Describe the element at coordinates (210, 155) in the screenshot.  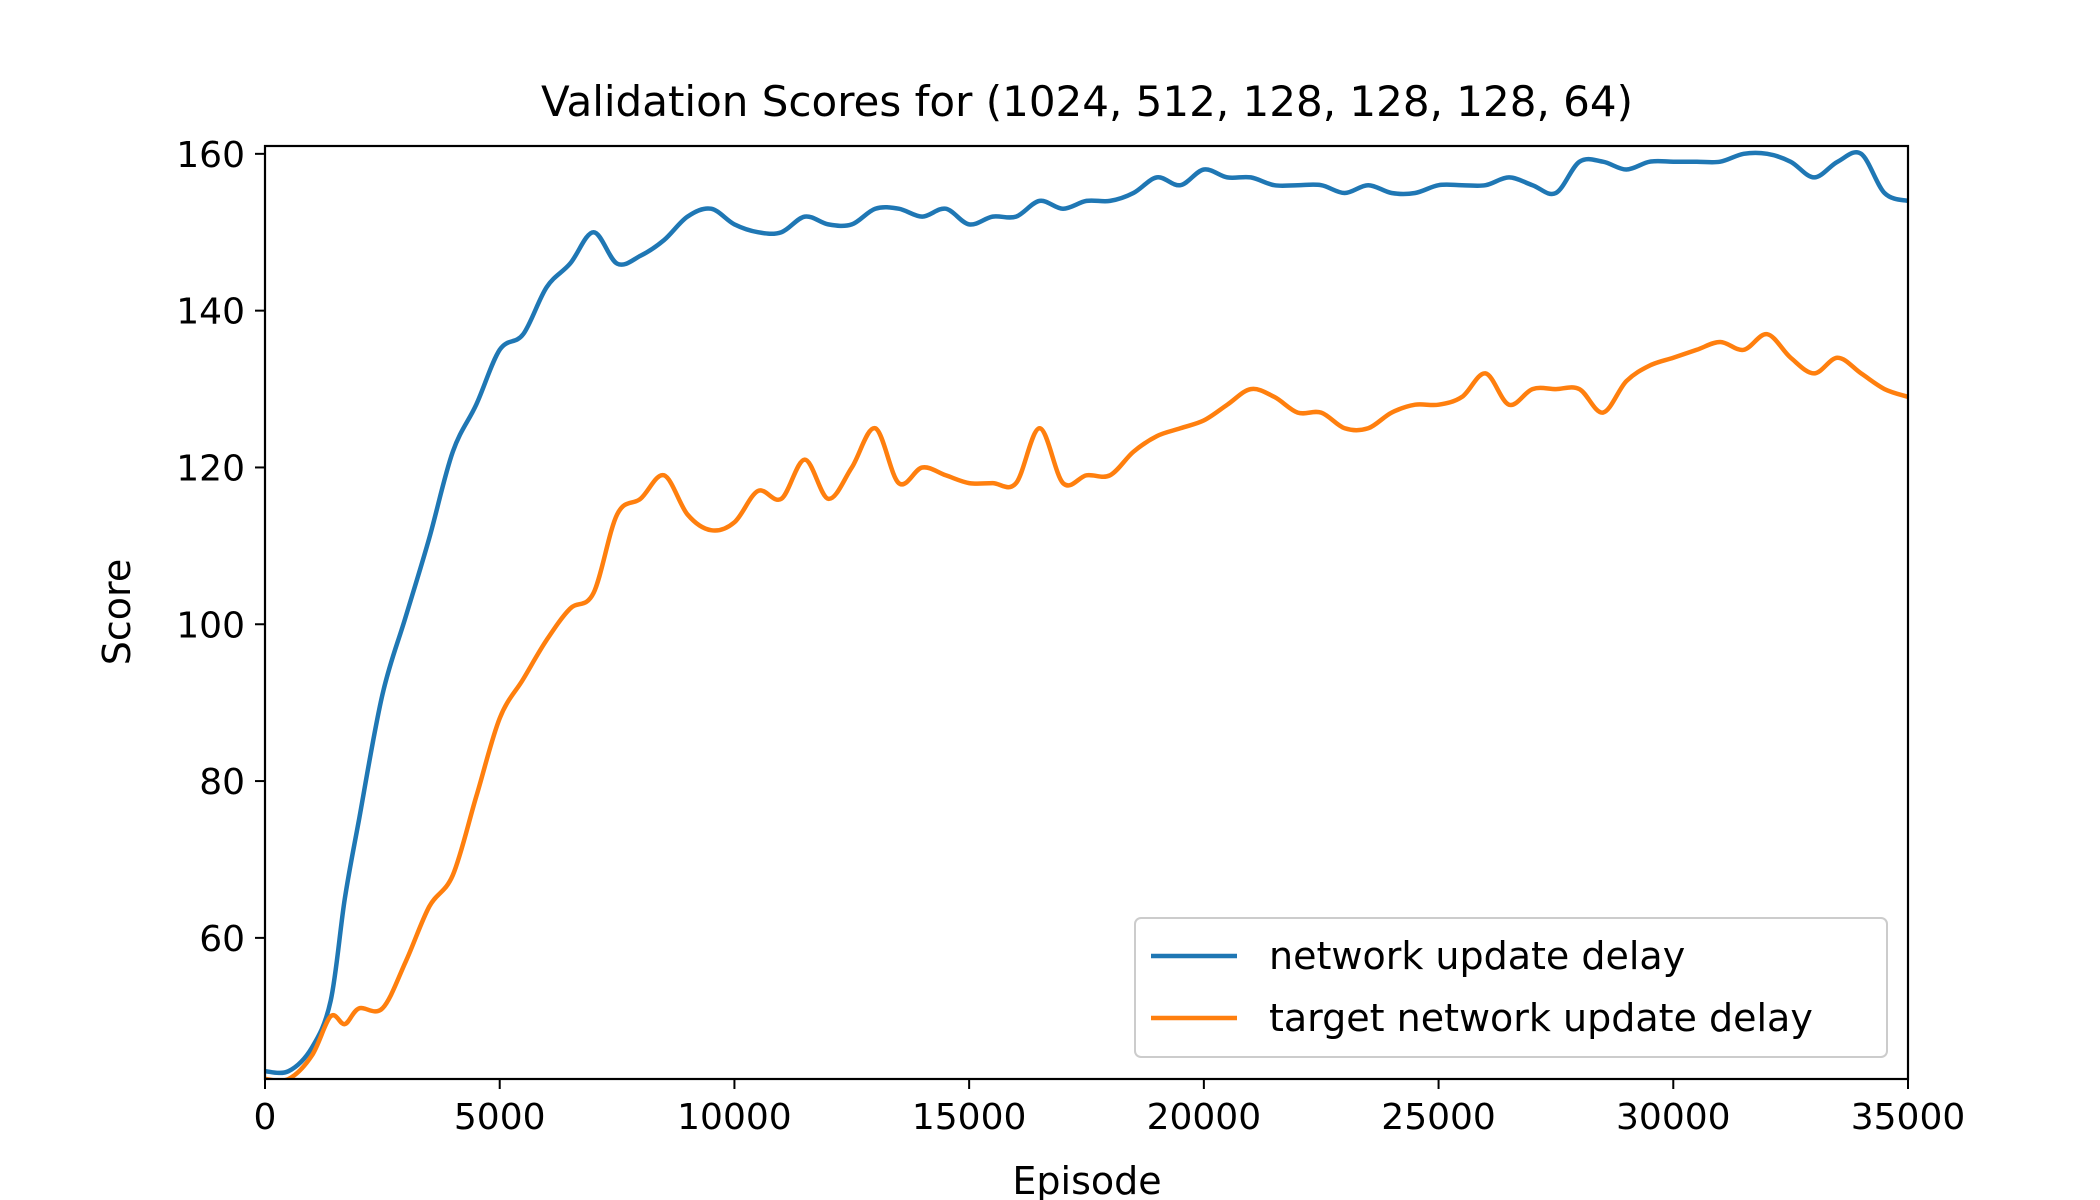
I see `y-tick-label: 160` at that location.